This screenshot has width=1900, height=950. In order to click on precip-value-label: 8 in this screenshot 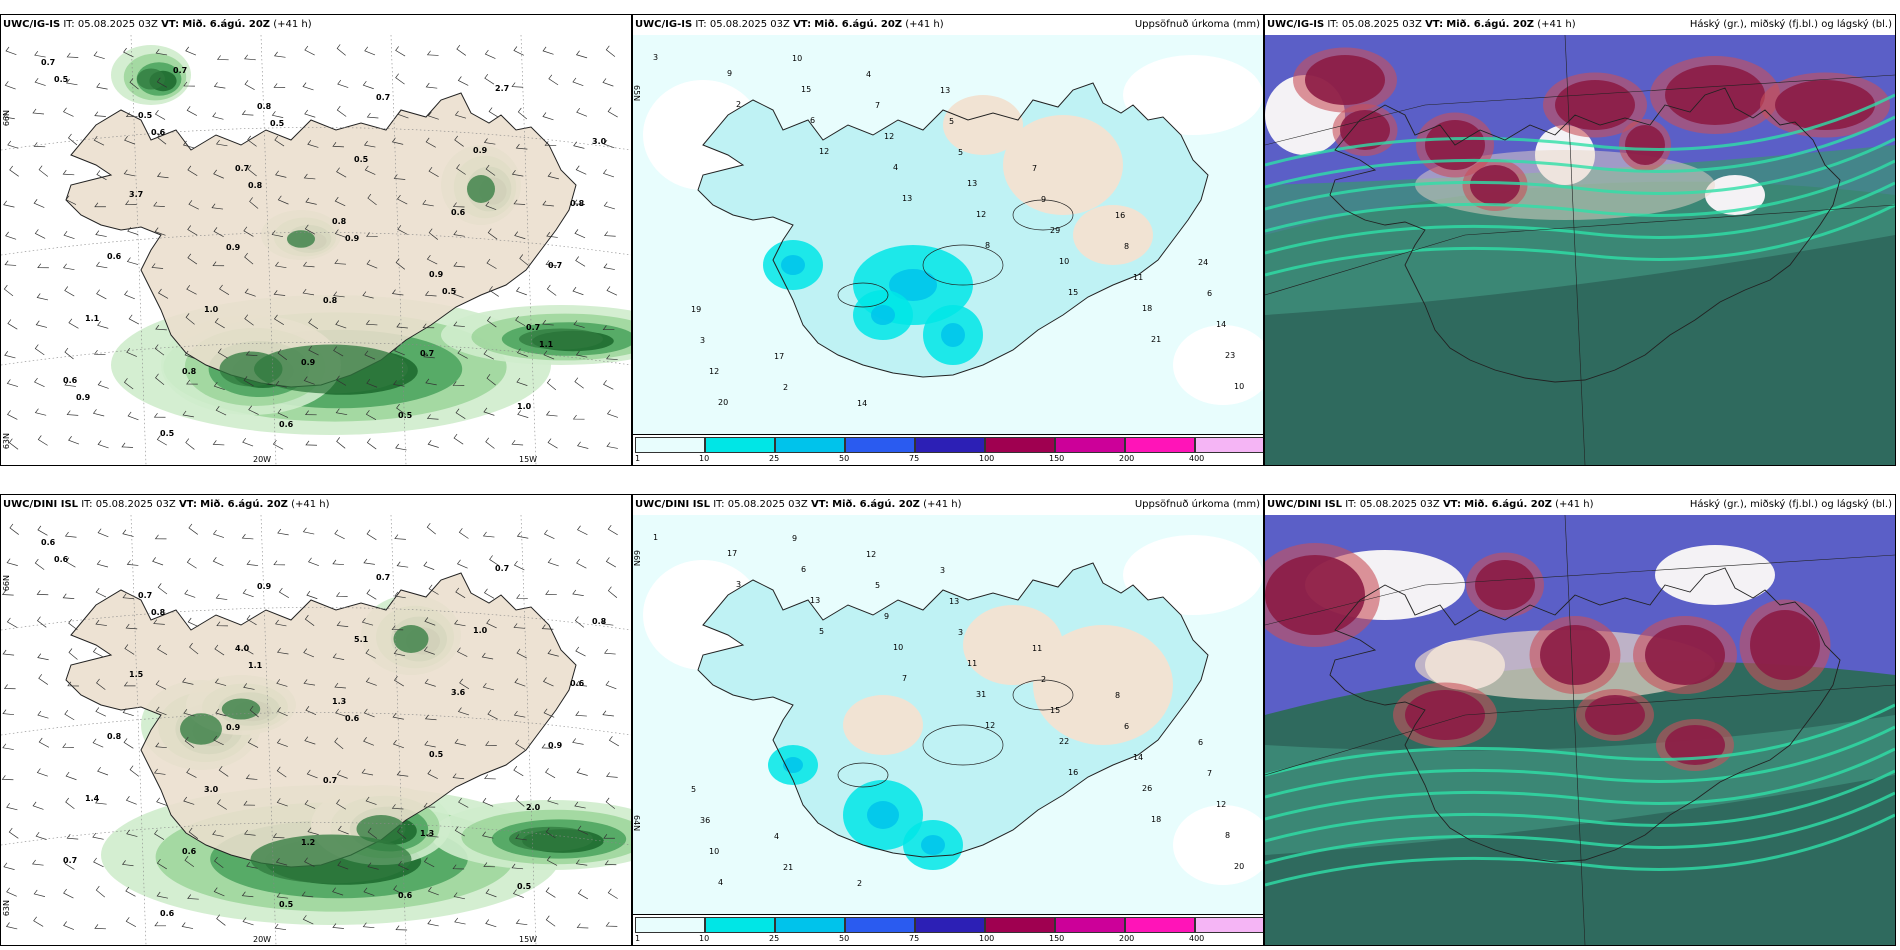, I will do `click(987, 245)`.